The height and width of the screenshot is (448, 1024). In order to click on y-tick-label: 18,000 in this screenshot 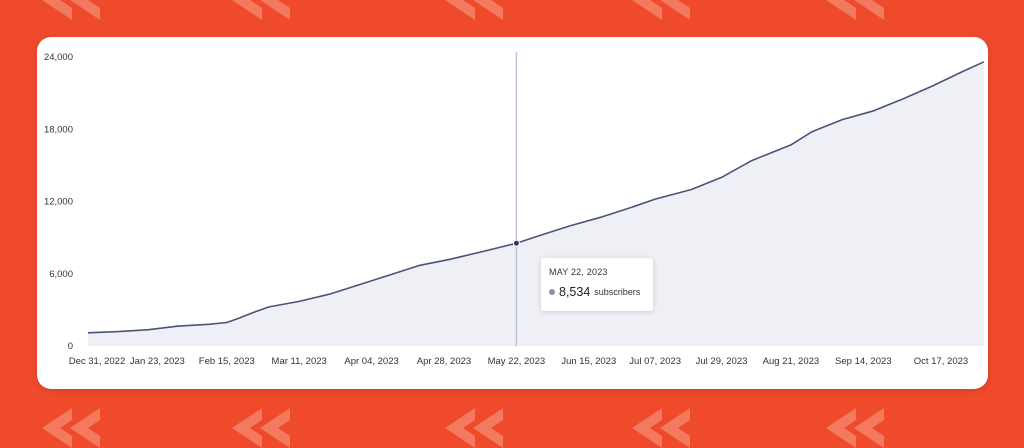, I will do `click(58, 129)`.